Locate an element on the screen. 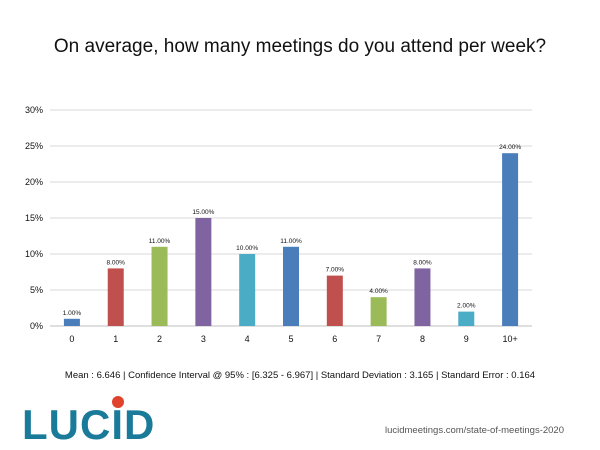 The width and height of the screenshot is (600, 450). lucid-logo: LUCI D is located at coordinates (88, 422).